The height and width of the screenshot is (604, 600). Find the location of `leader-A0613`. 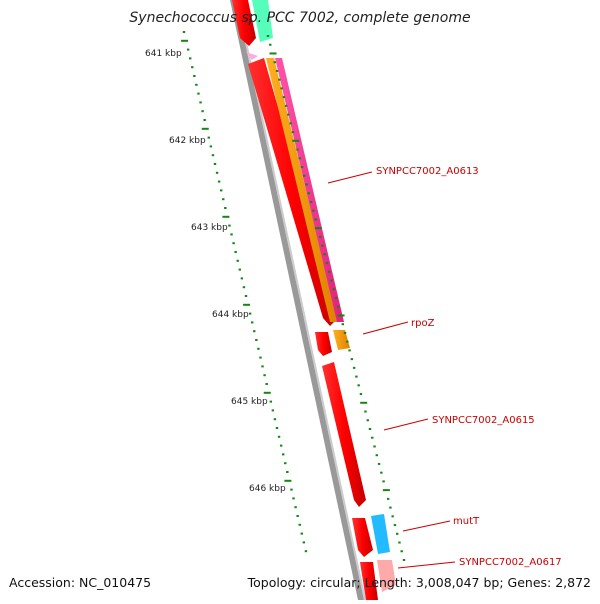

leader-A0613 is located at coordinates (350, 177).